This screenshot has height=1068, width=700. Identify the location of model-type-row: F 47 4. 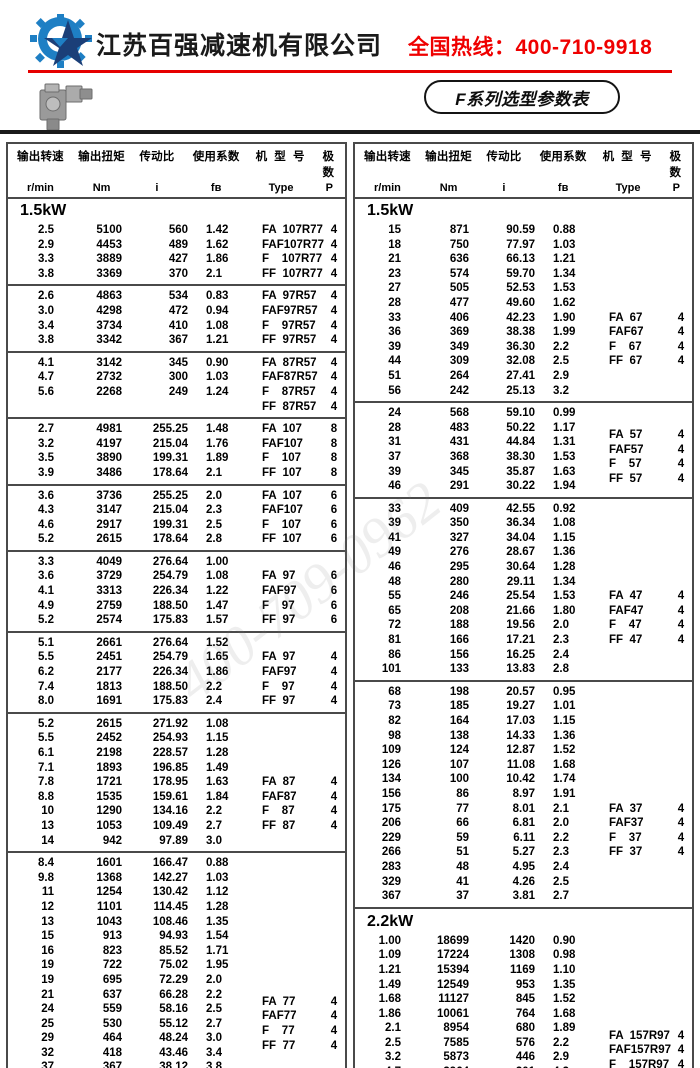
(649, 625).